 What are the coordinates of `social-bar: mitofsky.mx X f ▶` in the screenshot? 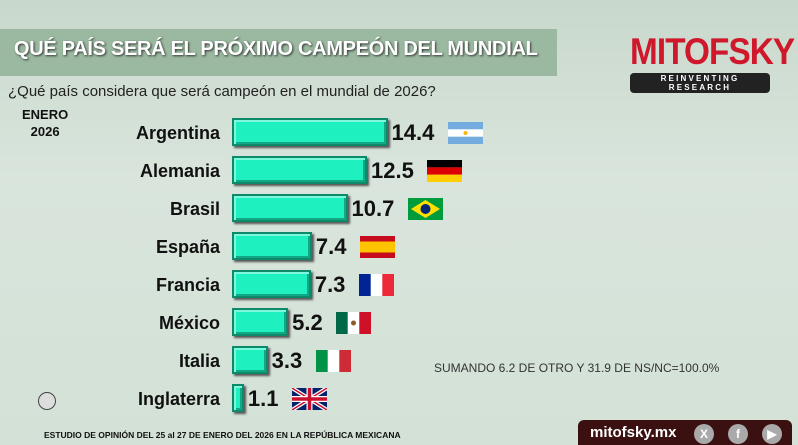 It's located at (685, 432).